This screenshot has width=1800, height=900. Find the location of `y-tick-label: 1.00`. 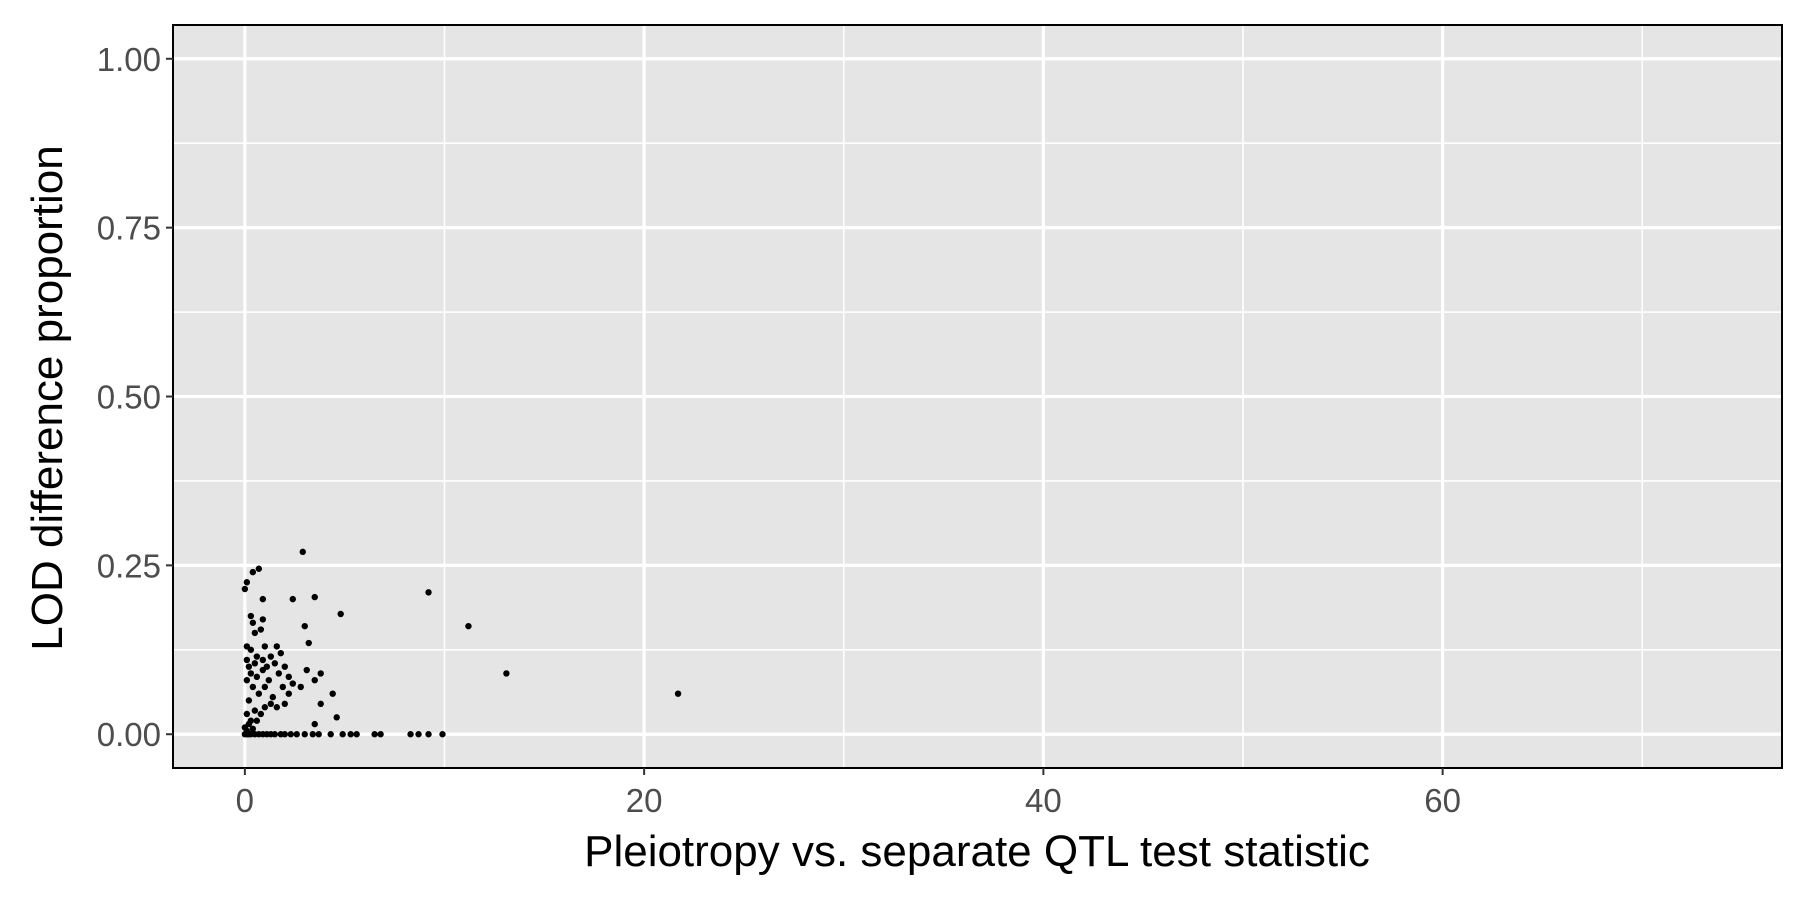

y-tick-label: 1.00 is located at coordinates (129, 59).